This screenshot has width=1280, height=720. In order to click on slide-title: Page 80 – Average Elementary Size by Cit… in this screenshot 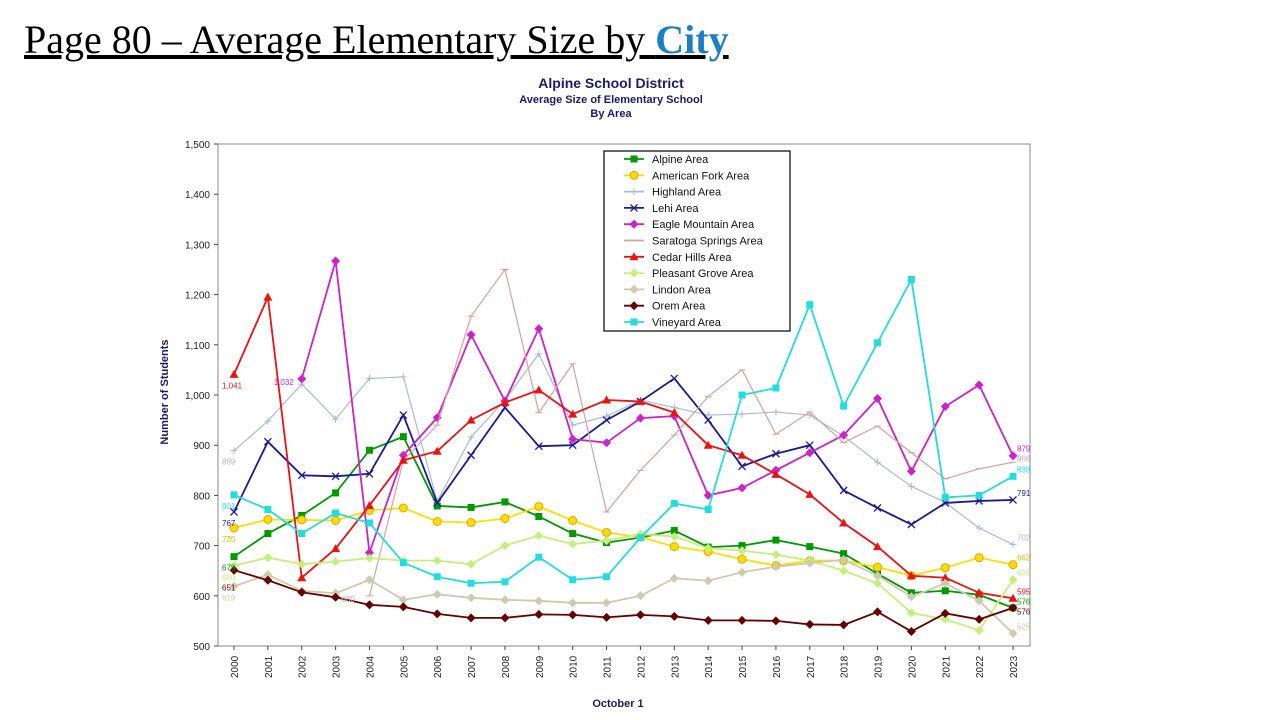, I will do `click(376, 39)`.